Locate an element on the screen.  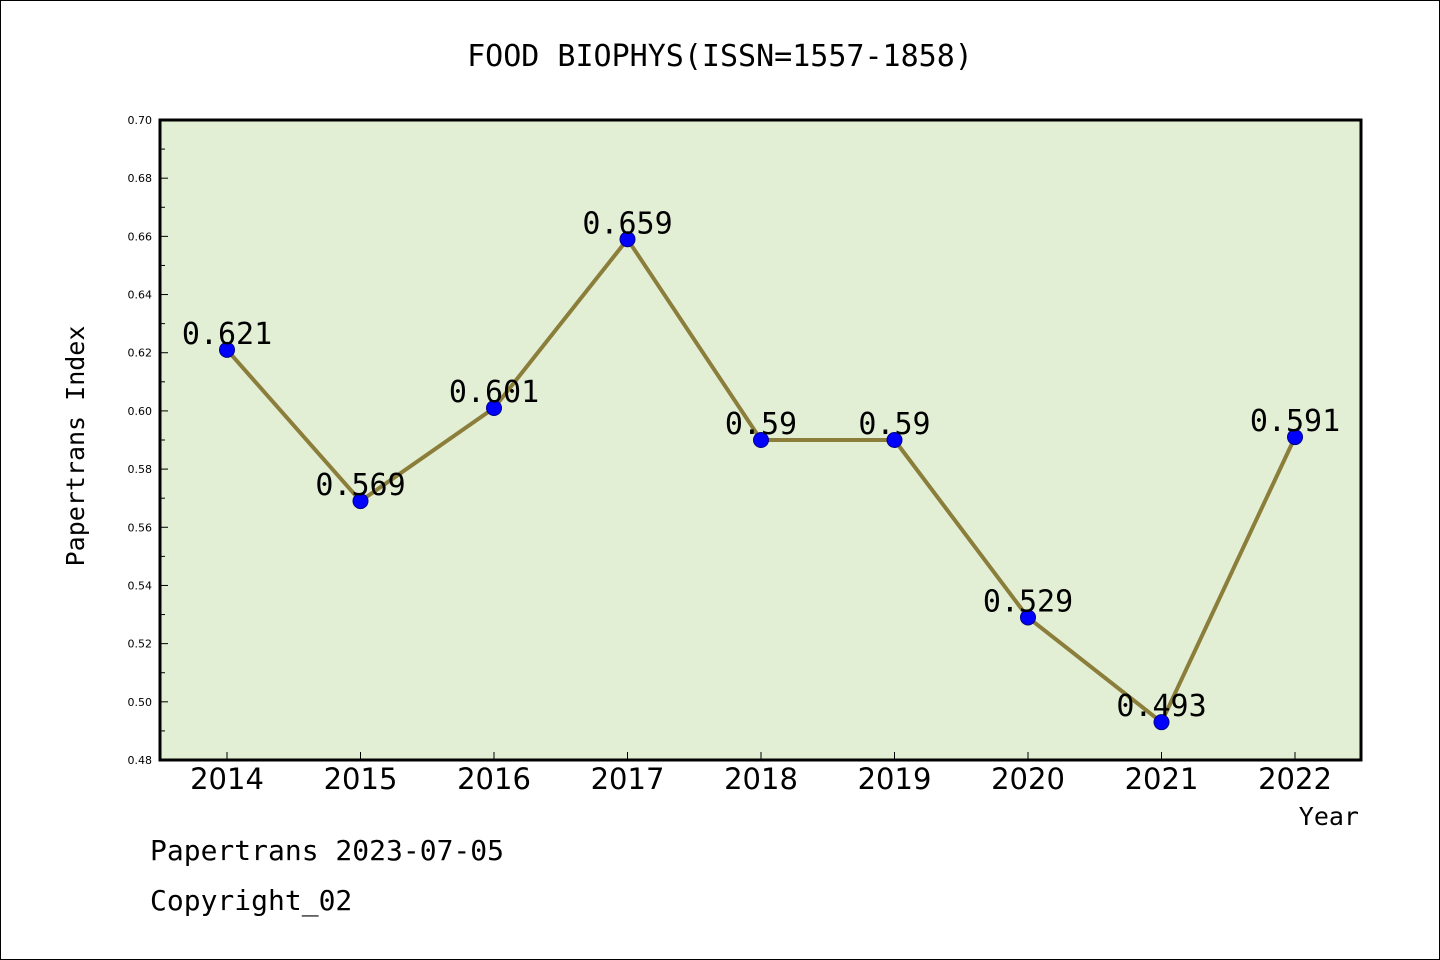
y-tick-label: 0.68 is located at coordinates (140, 178).